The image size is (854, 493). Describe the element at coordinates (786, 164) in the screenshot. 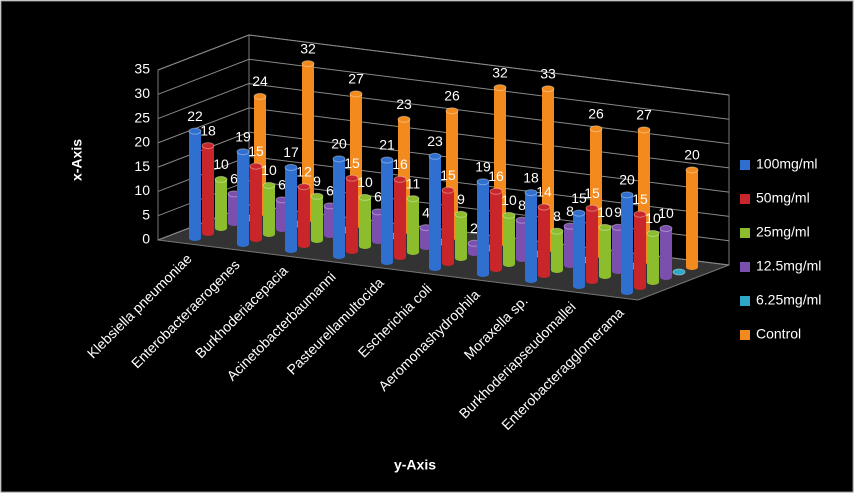

I see `legend-label: 100mg/ml` at that location.